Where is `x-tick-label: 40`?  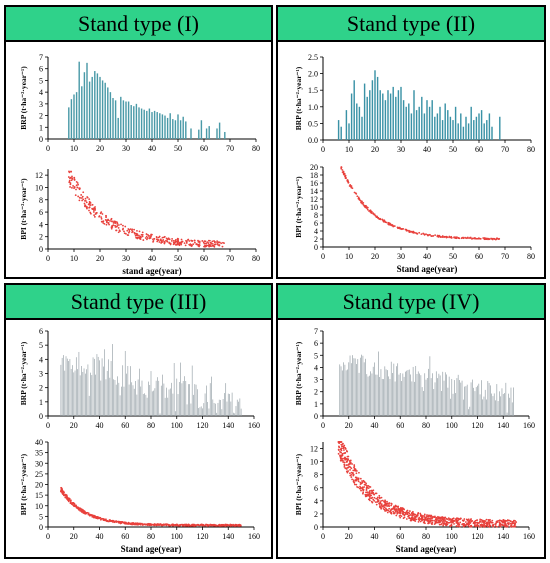 x-tick-label: 40 is located at coordinates (100, 425).